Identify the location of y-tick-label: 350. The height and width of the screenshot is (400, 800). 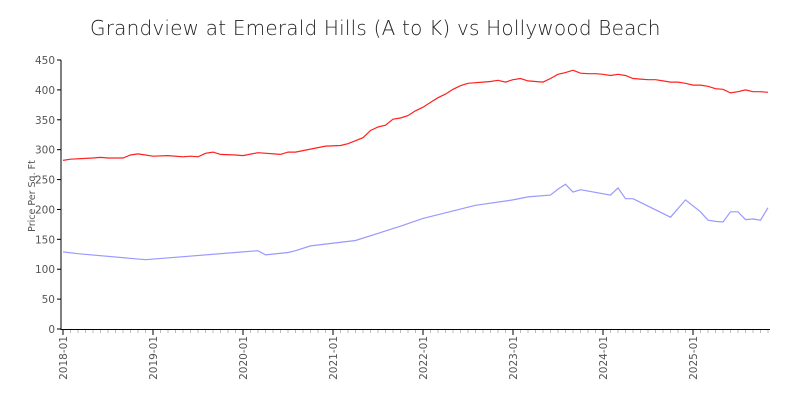
(45, 121).